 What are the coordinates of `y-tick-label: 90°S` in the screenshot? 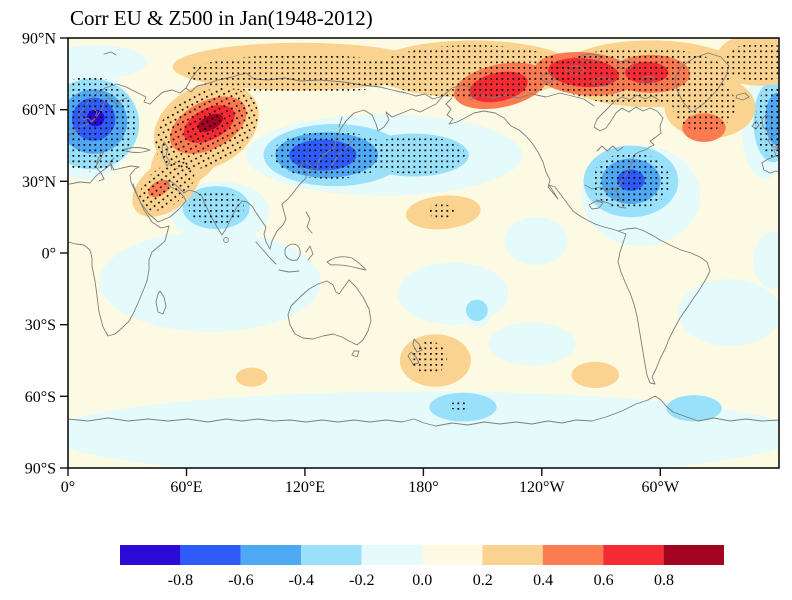 It's located at (40, 469).